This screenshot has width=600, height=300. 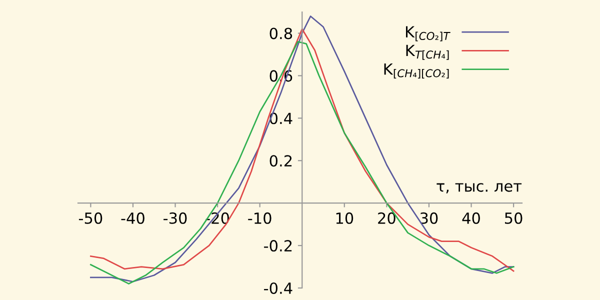 I want to click on x-tick-label: 40, so click(x=471, y=218).